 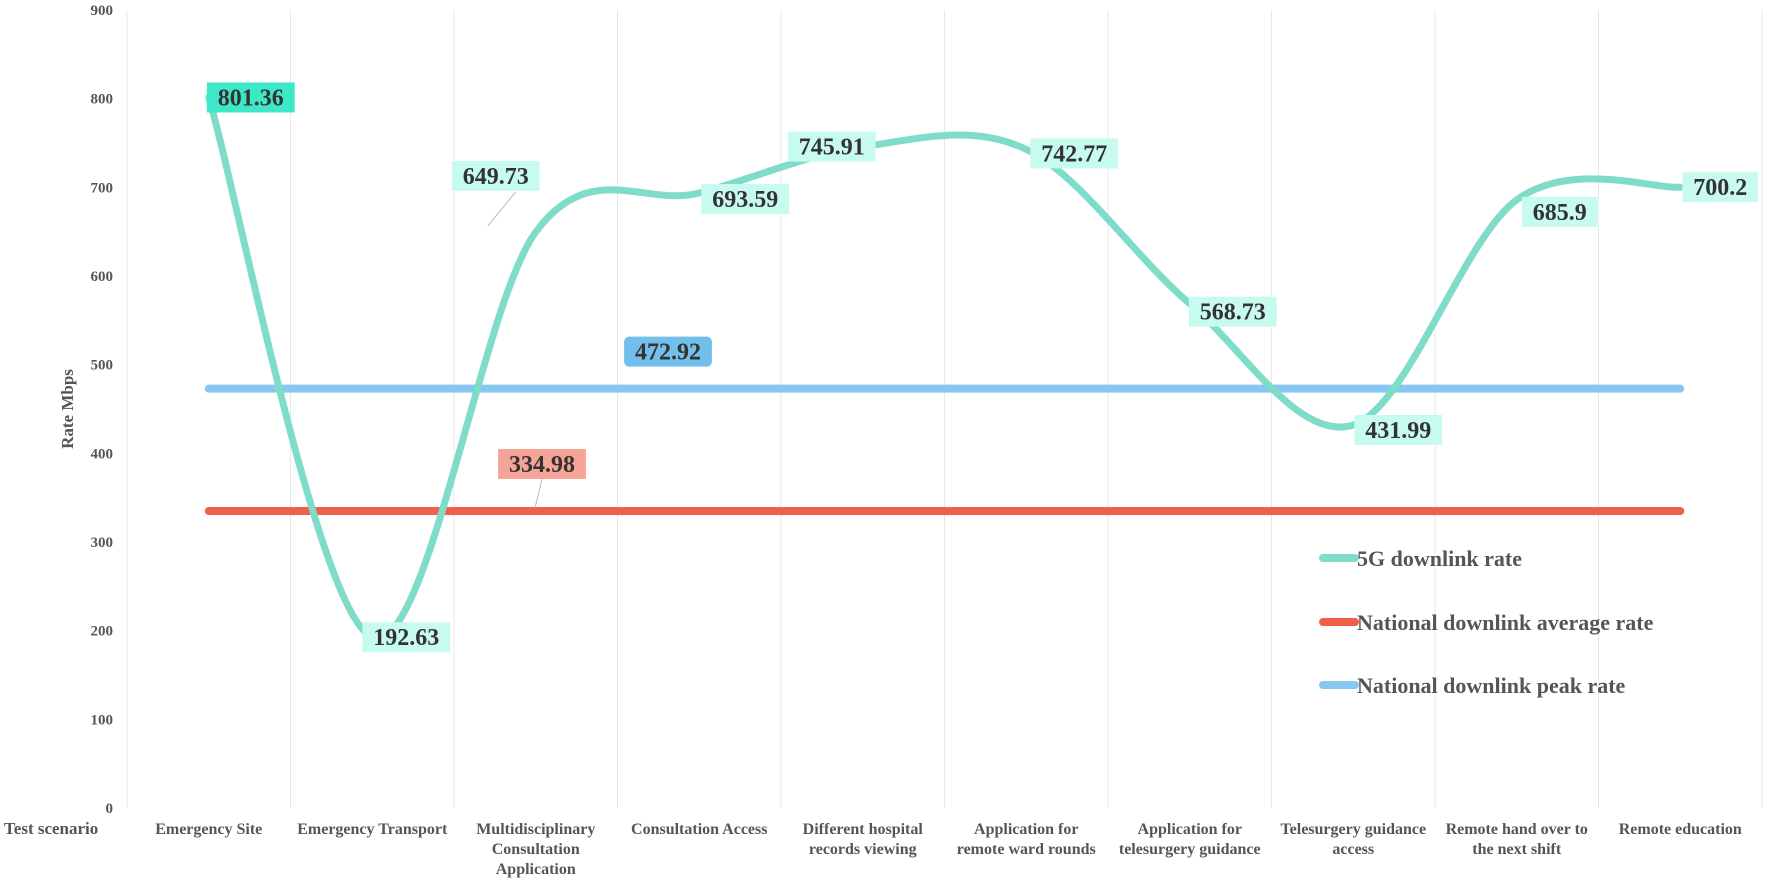 I want to click on x-tick-label: Application for telesurgery guidance, so click(x=1190, y=839).